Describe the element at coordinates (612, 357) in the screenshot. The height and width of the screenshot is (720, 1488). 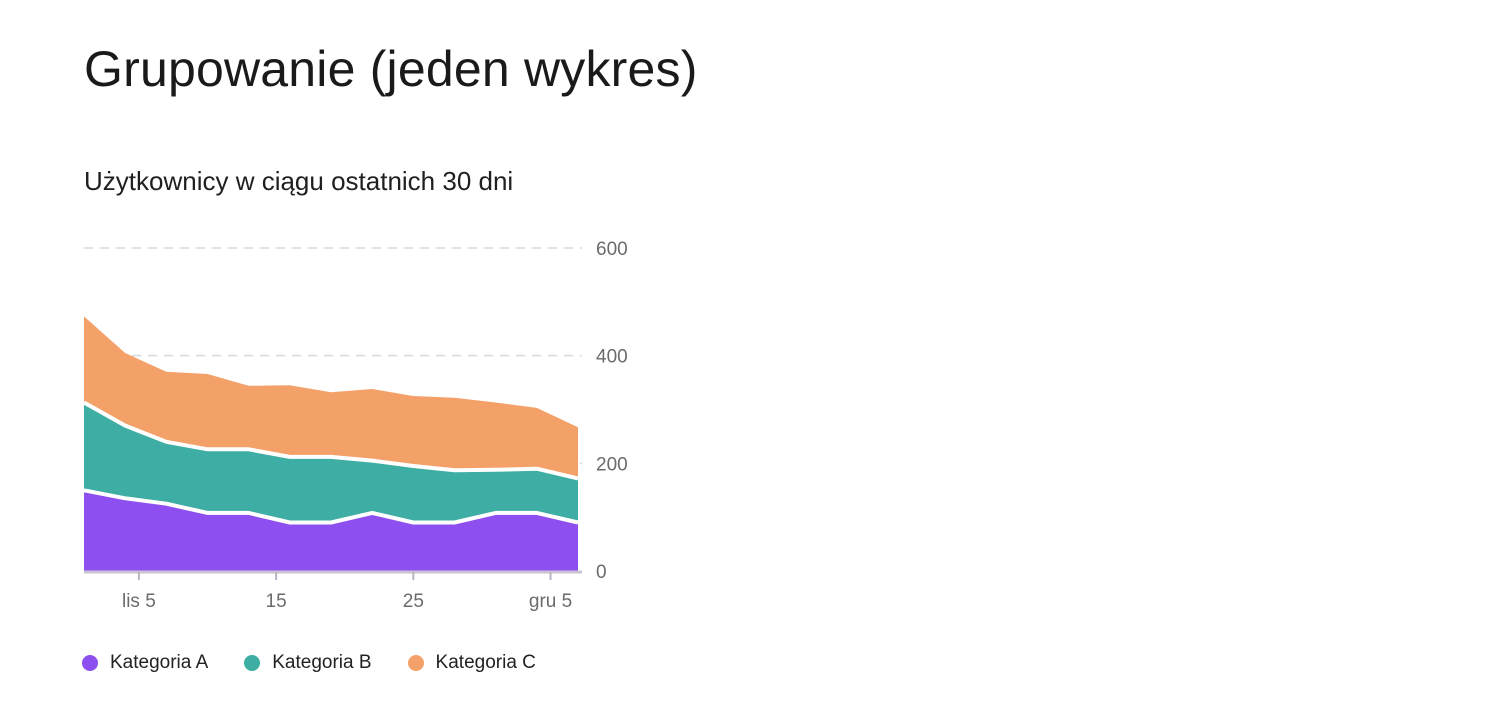
I see `y-tick-label: 400` at that location.